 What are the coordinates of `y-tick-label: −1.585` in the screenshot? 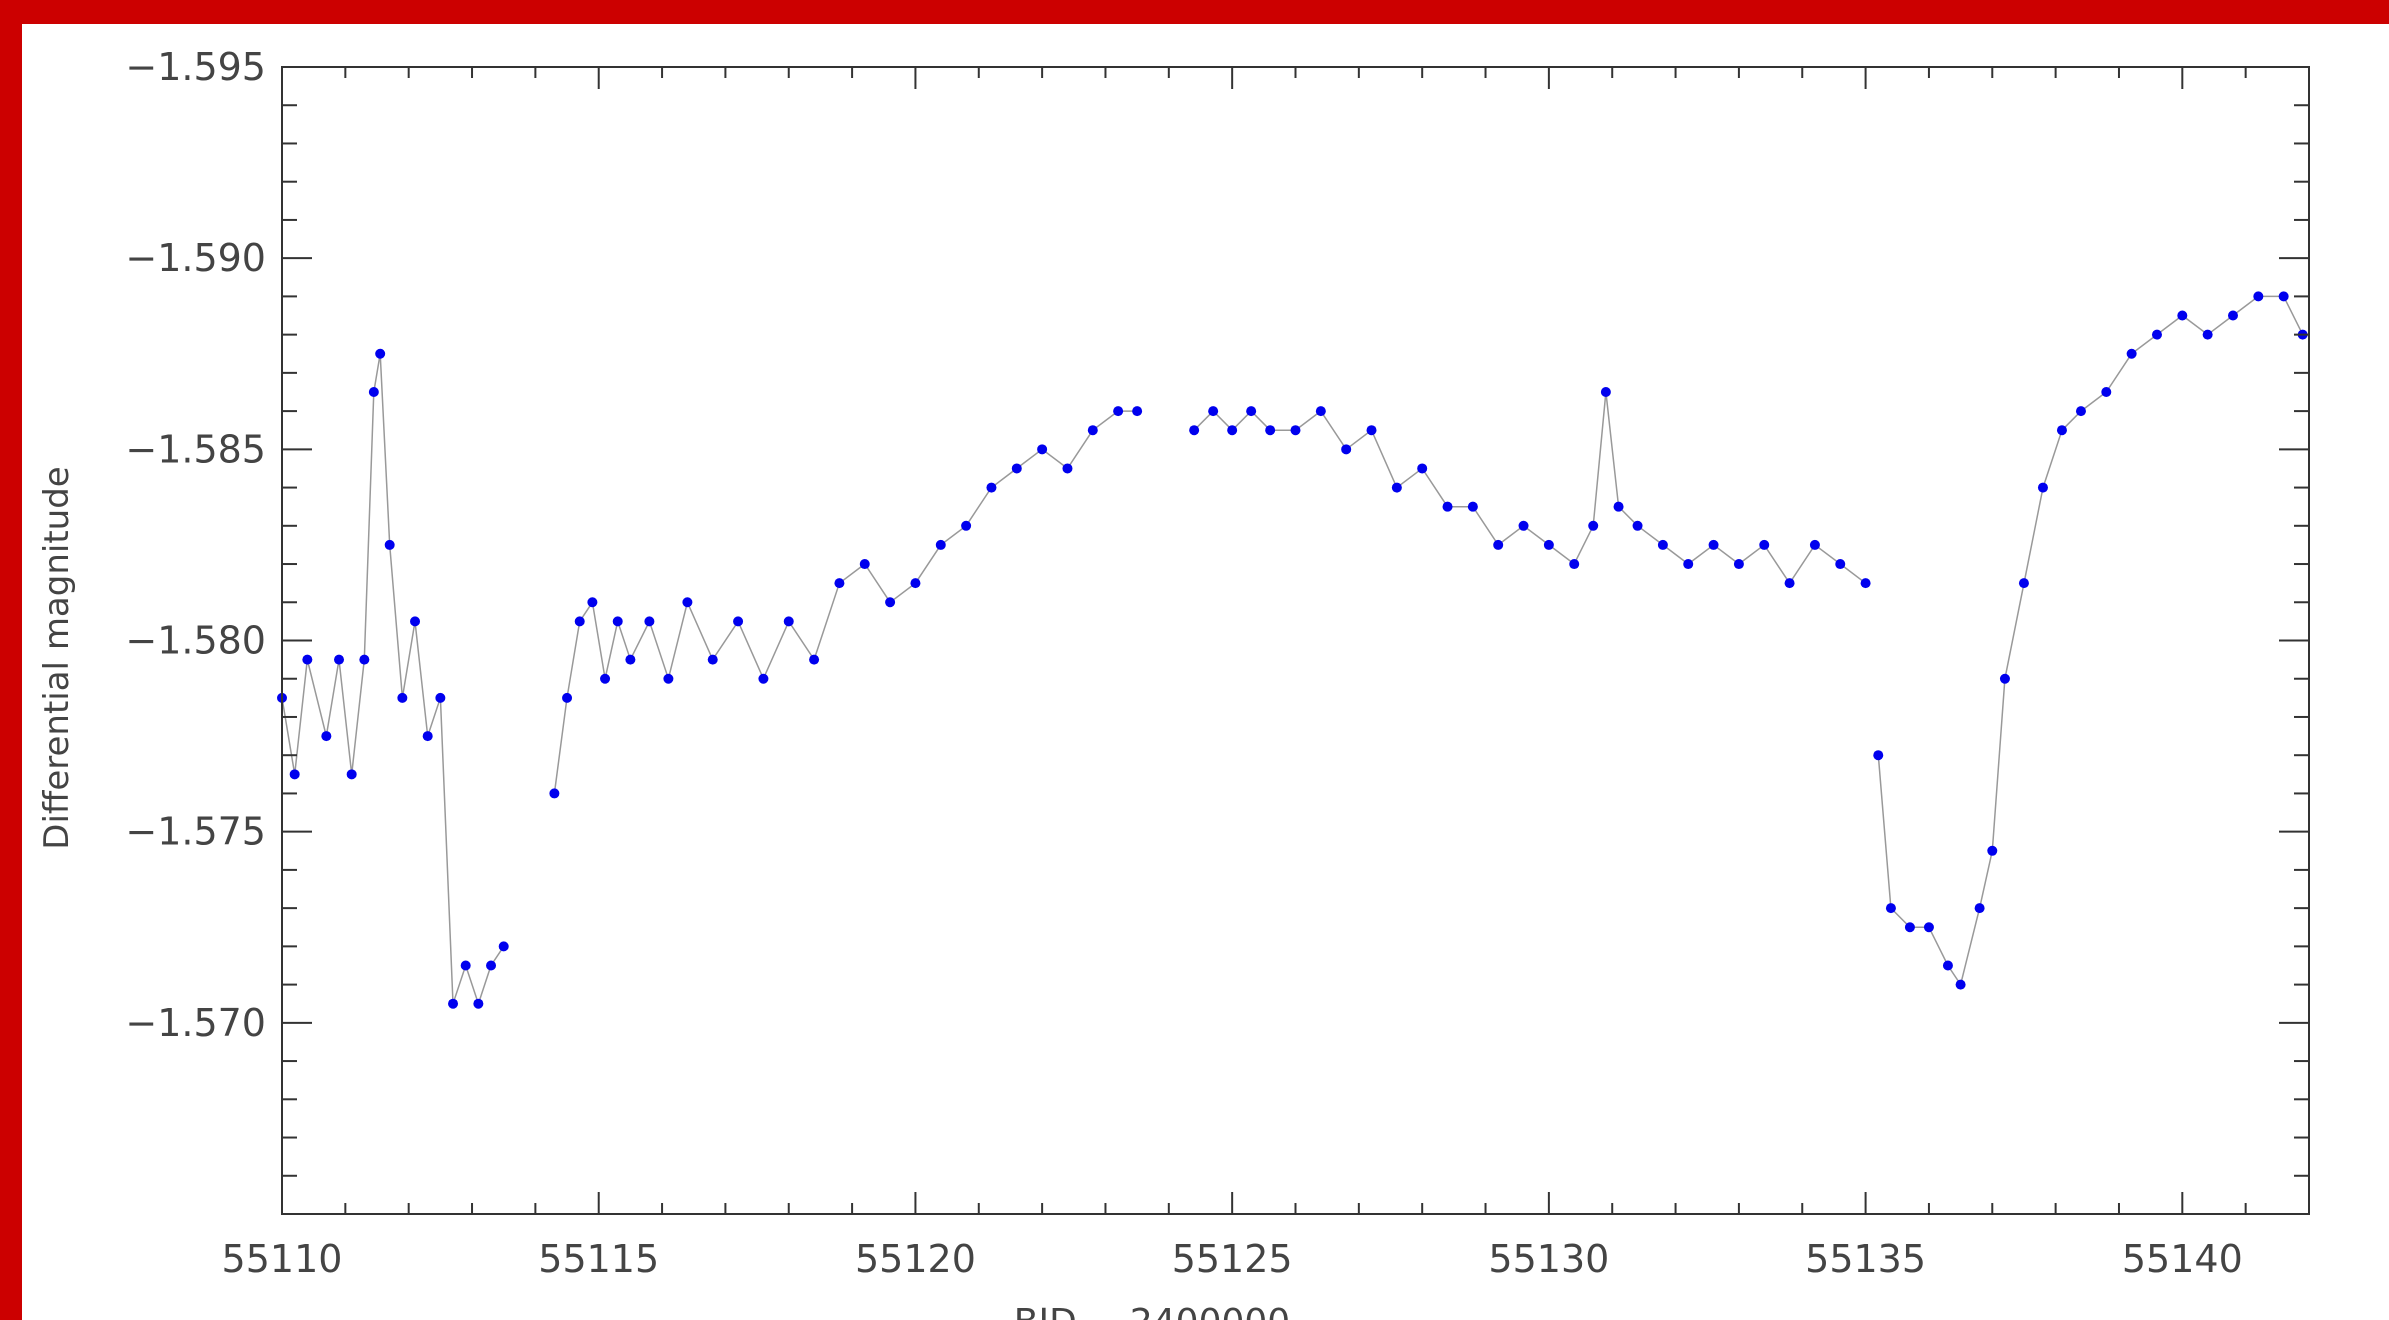 It's located at (195, 449).